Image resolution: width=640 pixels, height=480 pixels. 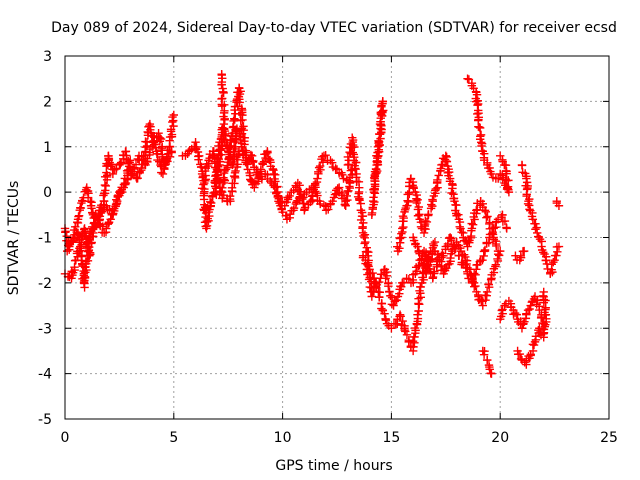 I want to click on y-tick-label: 2, so click(x=47, y=102).